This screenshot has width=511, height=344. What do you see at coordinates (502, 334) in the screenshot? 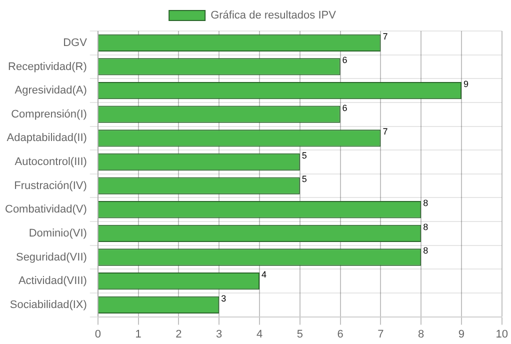
I see `x-tick-label: 10` at bounding box center [502, 334].